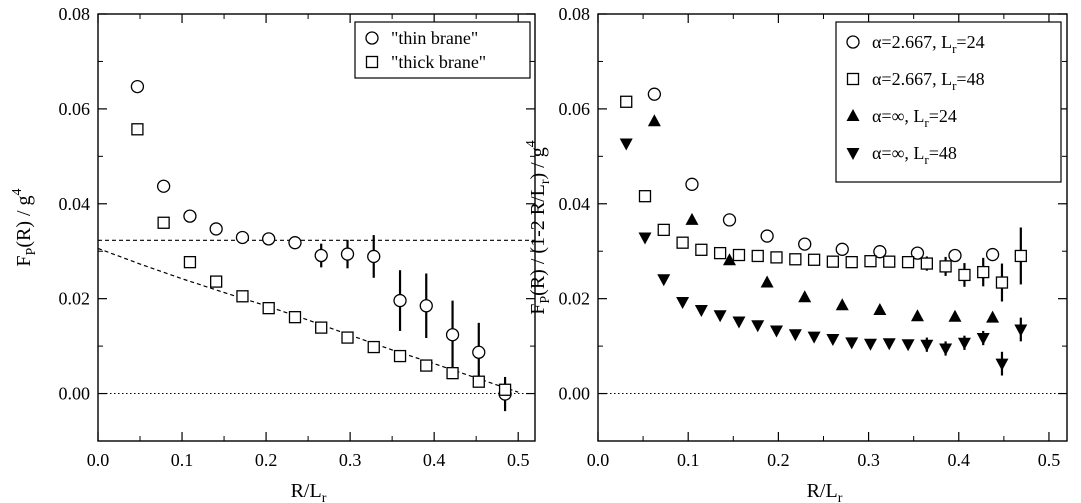 Image resolution: width=1081 pixels, height=503 pixels. I want to click on x-axis-label-main: R/L, so click(822, 491).